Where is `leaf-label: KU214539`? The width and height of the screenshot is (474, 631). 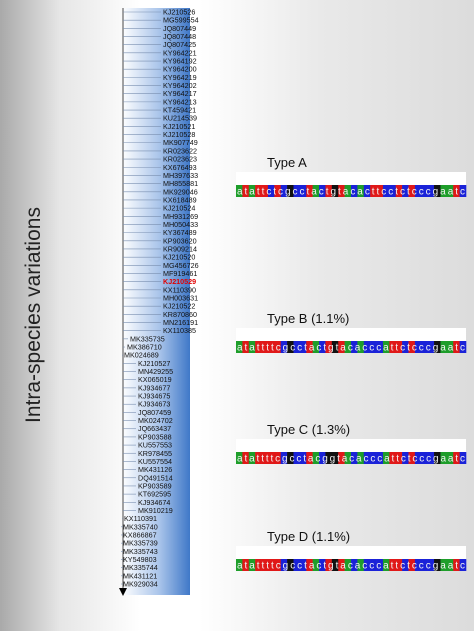
leaf-label: KU214539 is located at coordinates (180, 118).